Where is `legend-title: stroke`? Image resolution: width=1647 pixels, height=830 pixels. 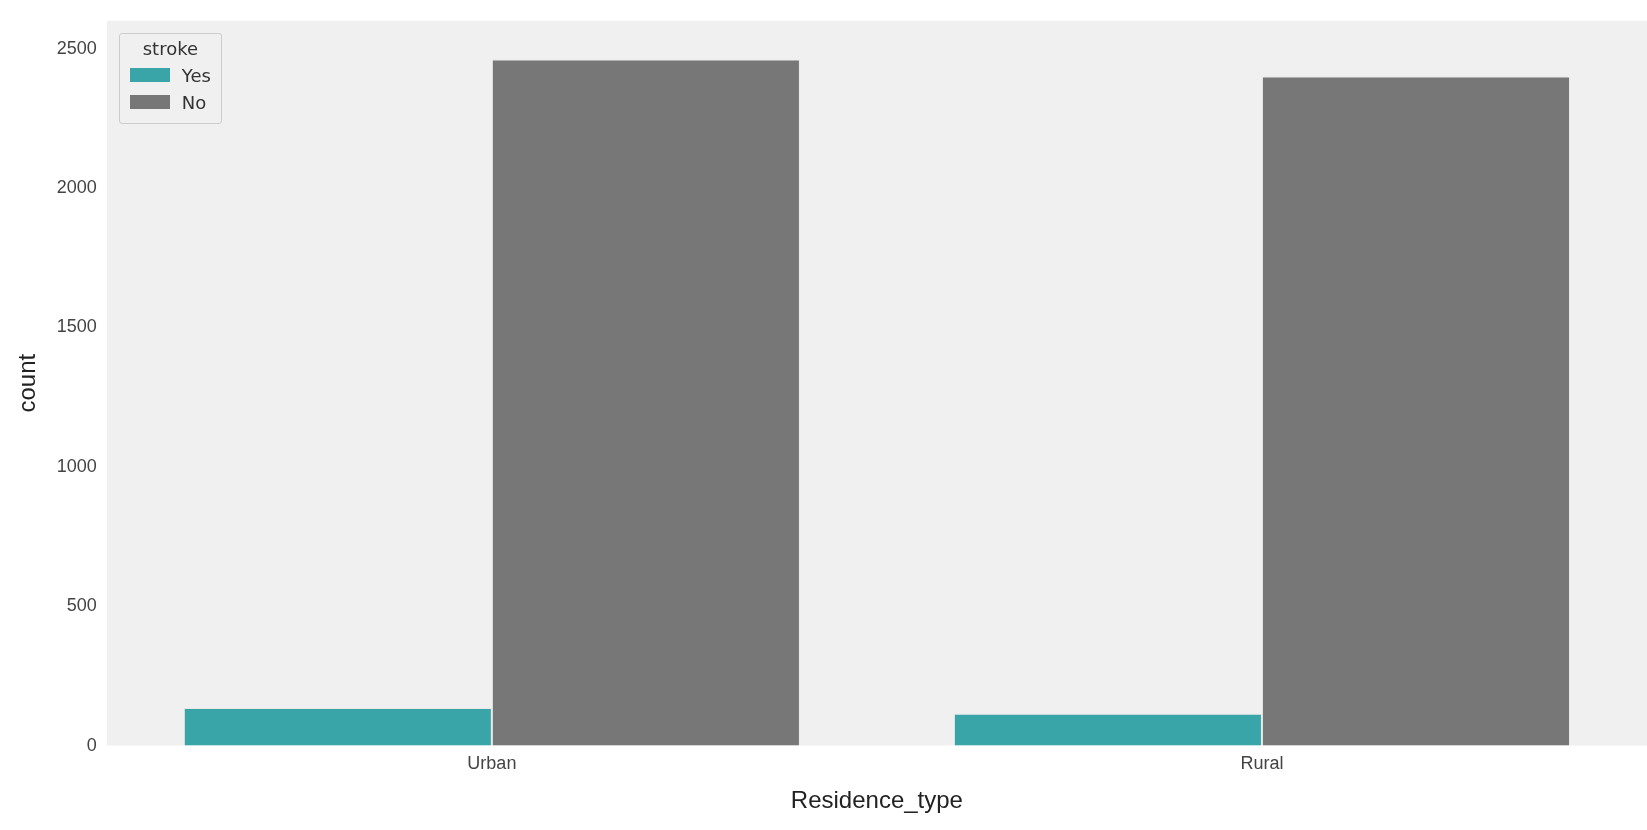
legend-title: stroke is located at coordinates (170, 48).